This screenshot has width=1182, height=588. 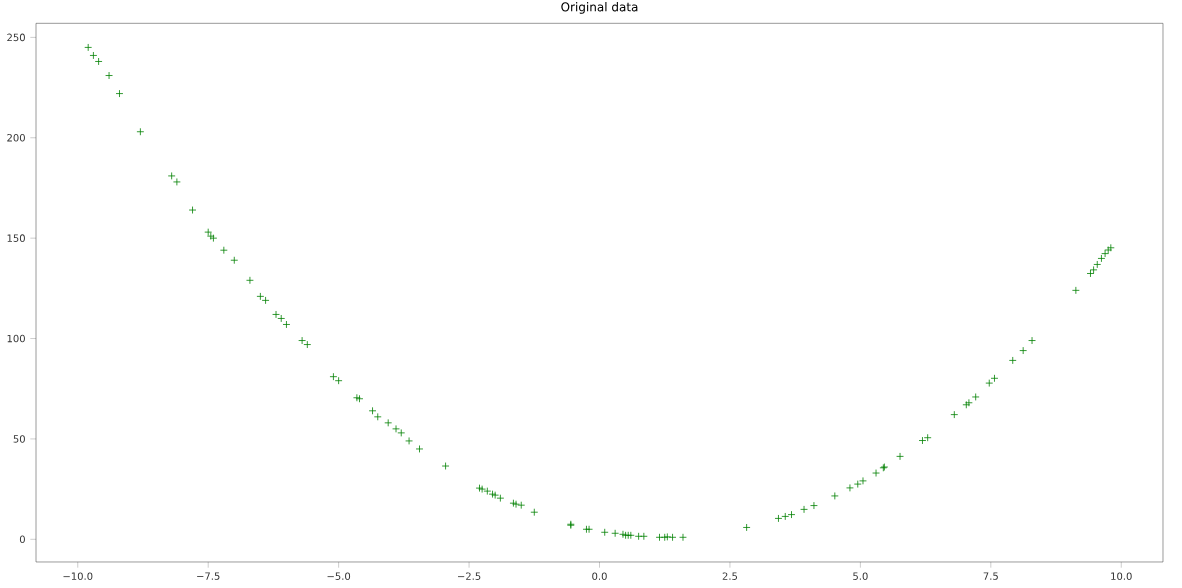 What do you see at coordinates (1121, 576) in the screenshot?
I see `x-tick-label: 10.0` at bounding box center [1121, 576].